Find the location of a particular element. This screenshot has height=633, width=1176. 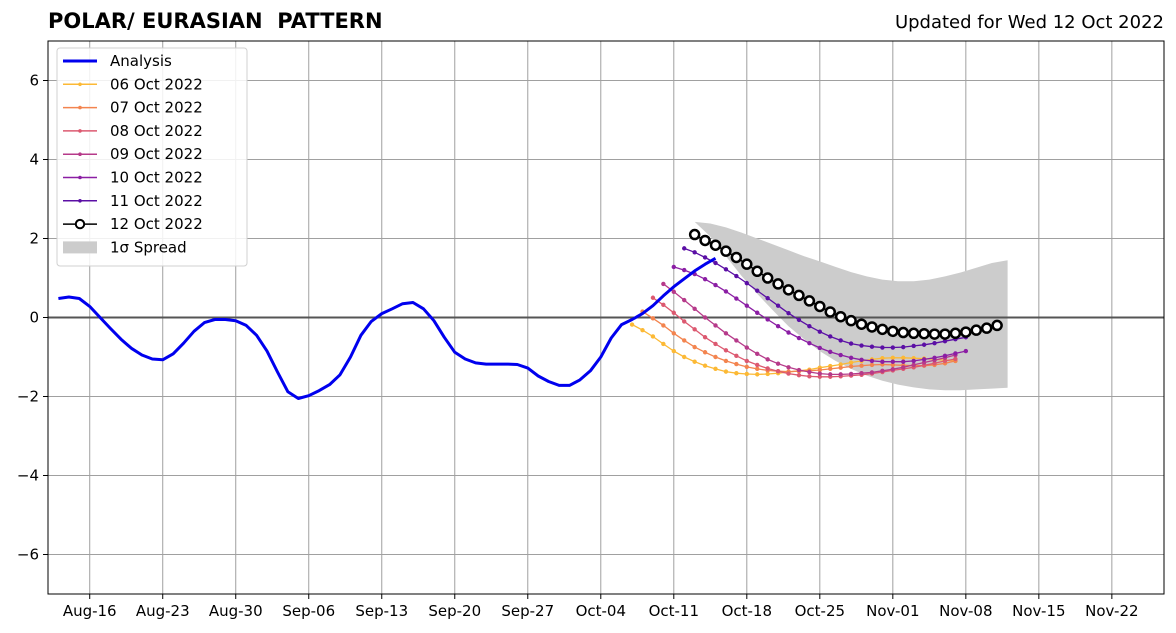

x-tick-label: Oct-04 is located at coordinates (601, 611).